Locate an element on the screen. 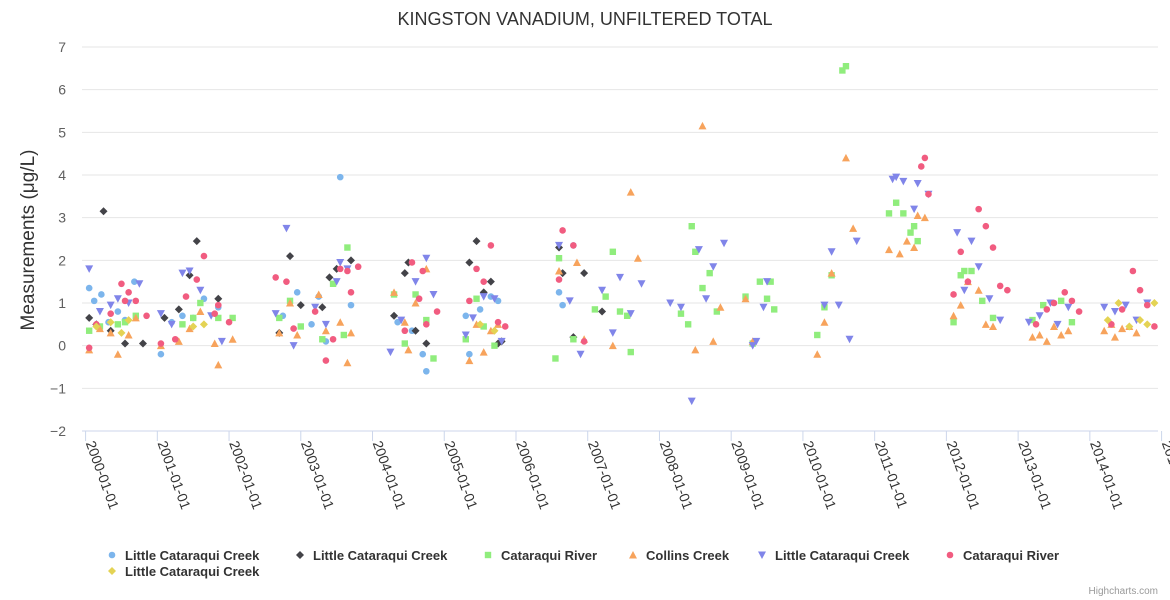 This screenshot has width=1170, height=600. credits: Highcharts.com is located at coordinates (1123, 591).